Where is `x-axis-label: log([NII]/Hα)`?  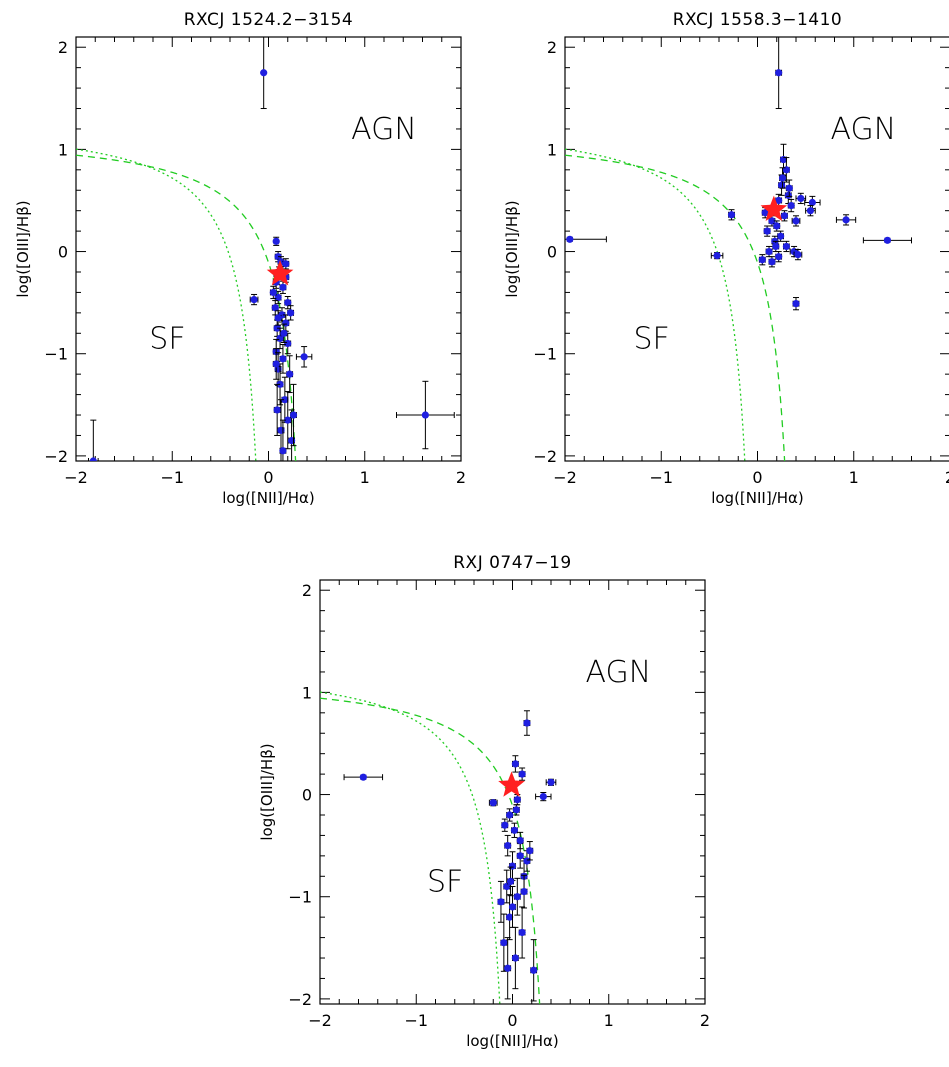 x-axis-label: log([NII]/Hα) is located at coordinates (268, 498).